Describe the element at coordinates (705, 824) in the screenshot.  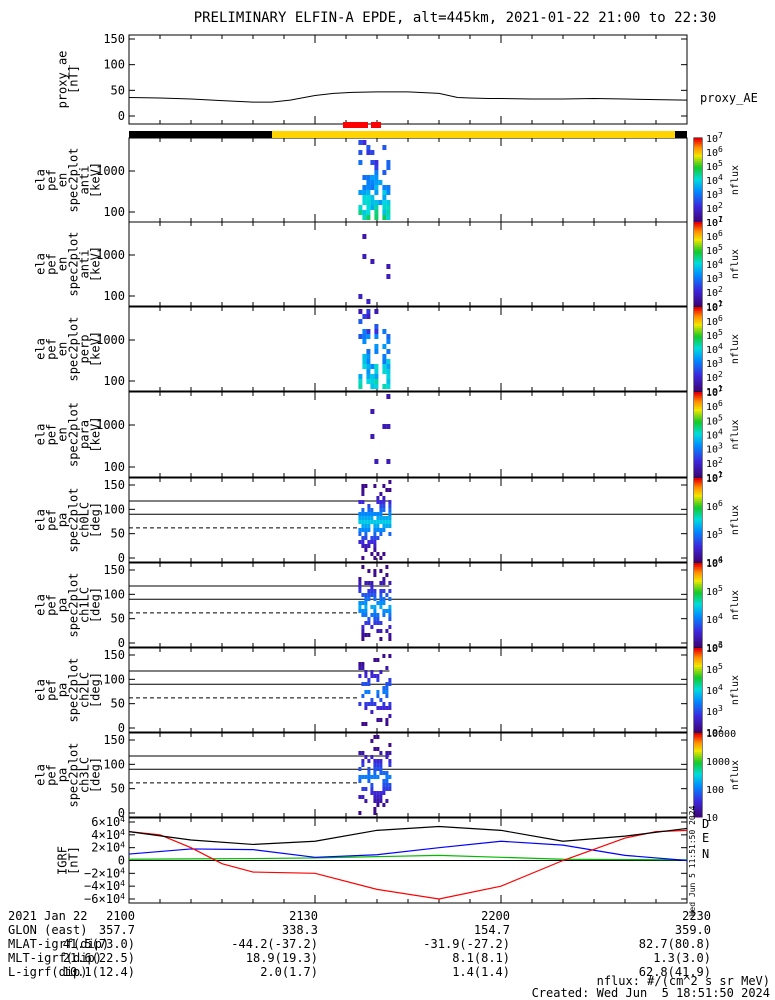
I see `igrf-legend-d: D` at that location.